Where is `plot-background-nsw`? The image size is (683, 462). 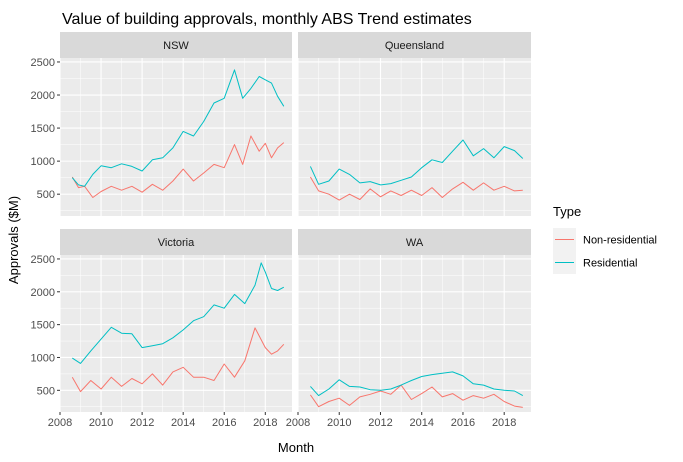
plot-background-nsw is located at coordinates (176, 137).